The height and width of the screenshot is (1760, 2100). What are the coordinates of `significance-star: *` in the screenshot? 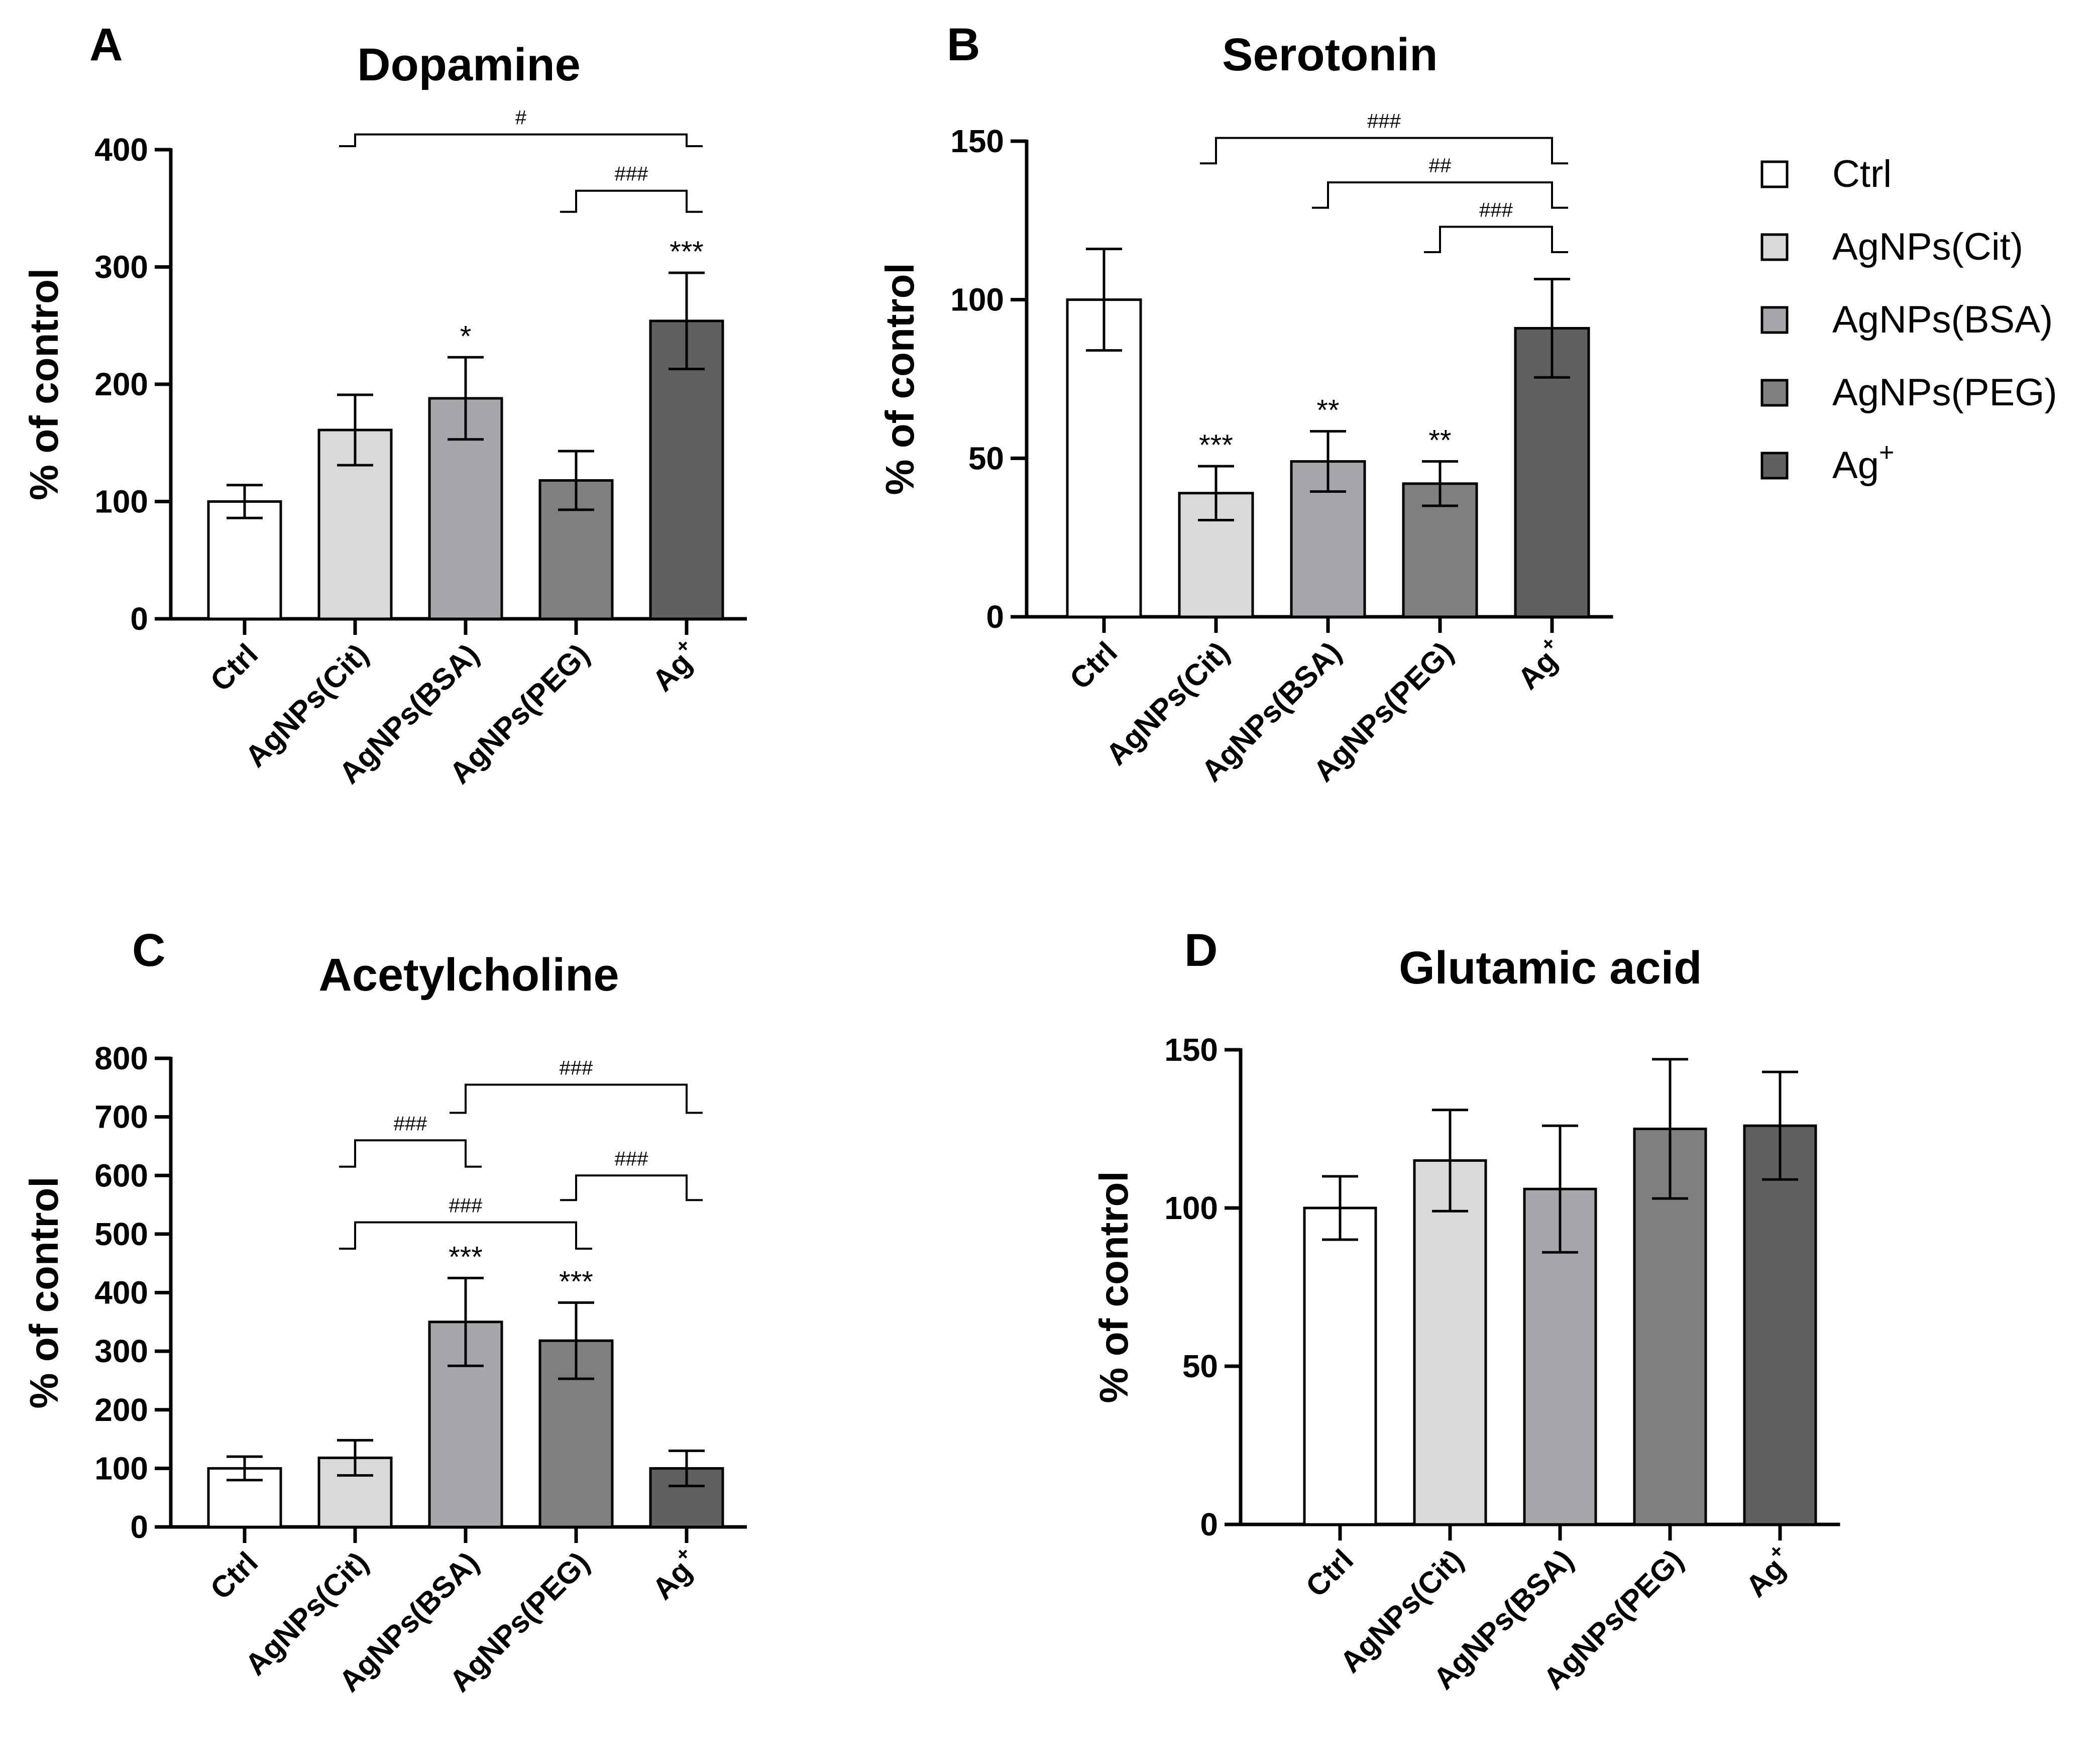 It's located at (466, 336).